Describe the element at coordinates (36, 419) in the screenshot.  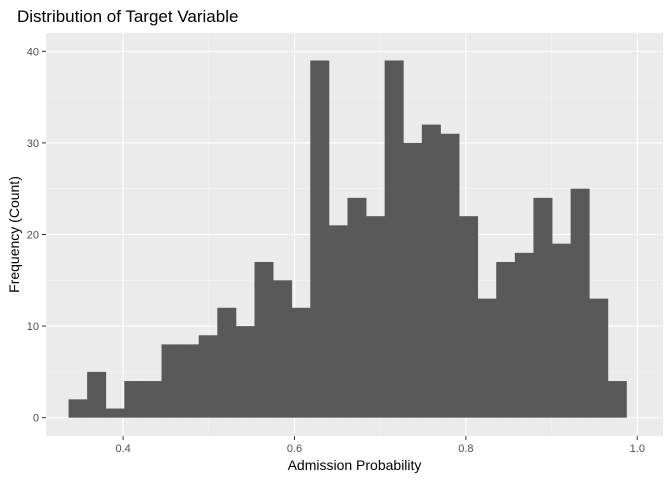
I see `y-tick-label: 0` at that location.